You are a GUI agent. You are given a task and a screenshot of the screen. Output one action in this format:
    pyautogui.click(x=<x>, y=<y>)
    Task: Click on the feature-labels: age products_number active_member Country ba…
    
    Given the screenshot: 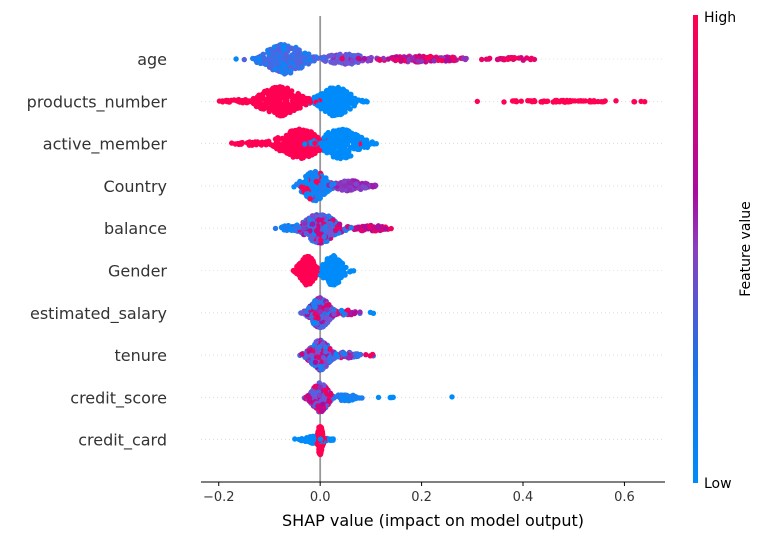 What is the action you would take?
    pyautogui.click(x=97, y=250)
    